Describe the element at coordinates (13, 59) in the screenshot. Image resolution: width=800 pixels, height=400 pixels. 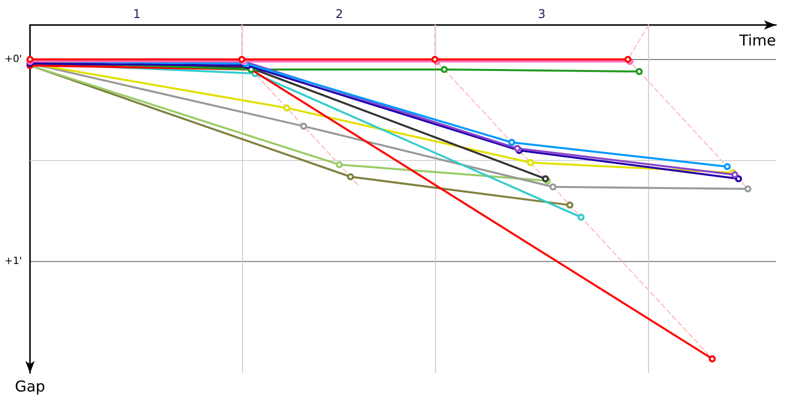
I see `y-tick-label: +0'` at that location.